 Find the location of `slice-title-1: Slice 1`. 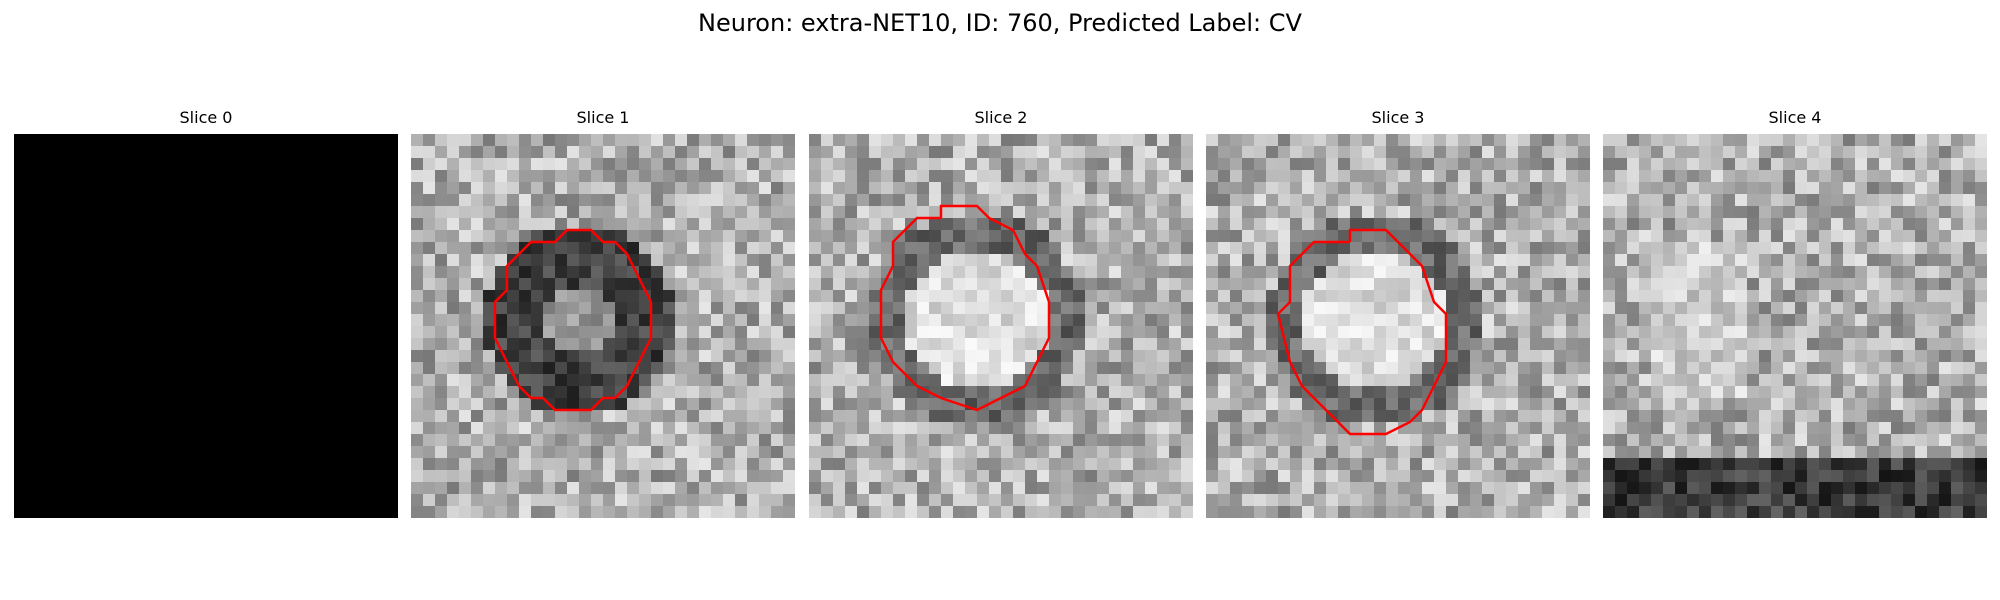

slice-title-1: Slice 1 is located at coordinates (603, 117).